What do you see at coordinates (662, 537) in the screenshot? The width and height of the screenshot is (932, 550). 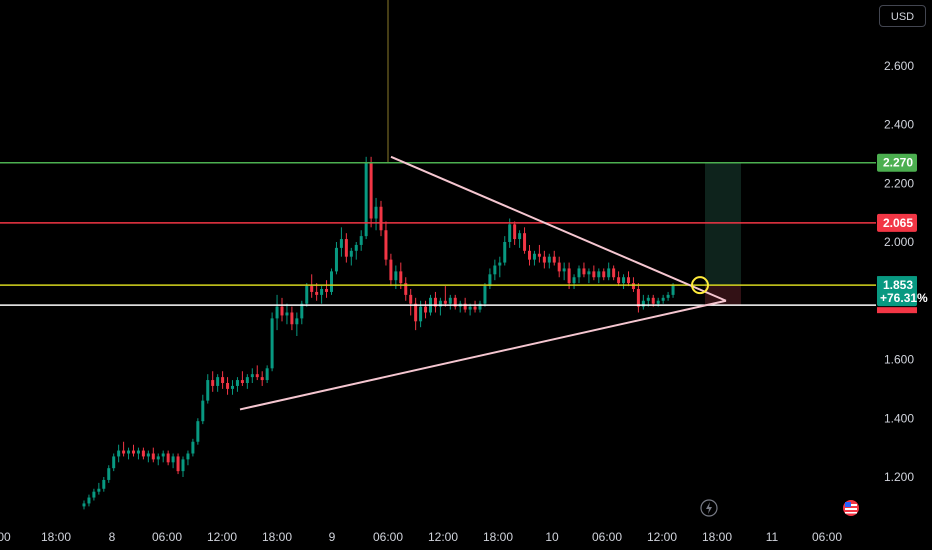 I see `x-tick-label: 12:00` at bounding box center [662, 537].